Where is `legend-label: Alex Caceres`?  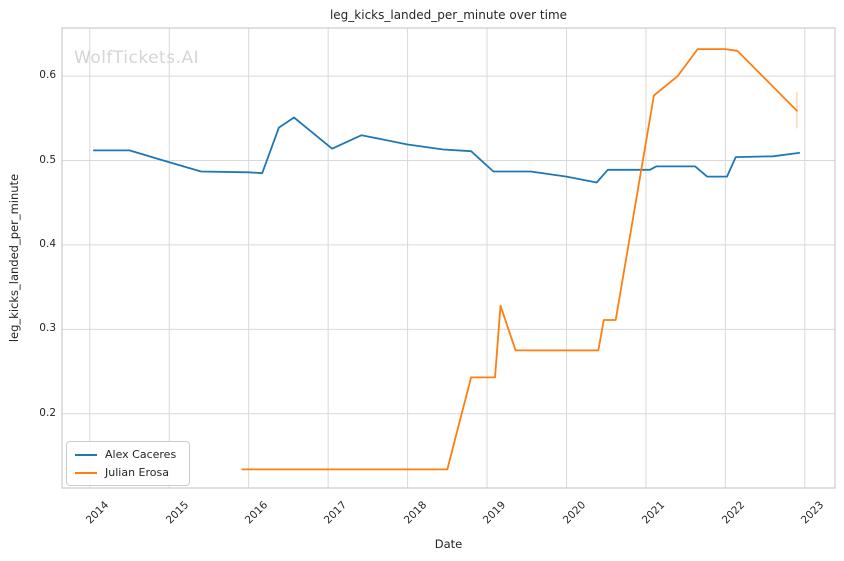 legend-label: Alex Caceres is located at coordinates (141, 454).